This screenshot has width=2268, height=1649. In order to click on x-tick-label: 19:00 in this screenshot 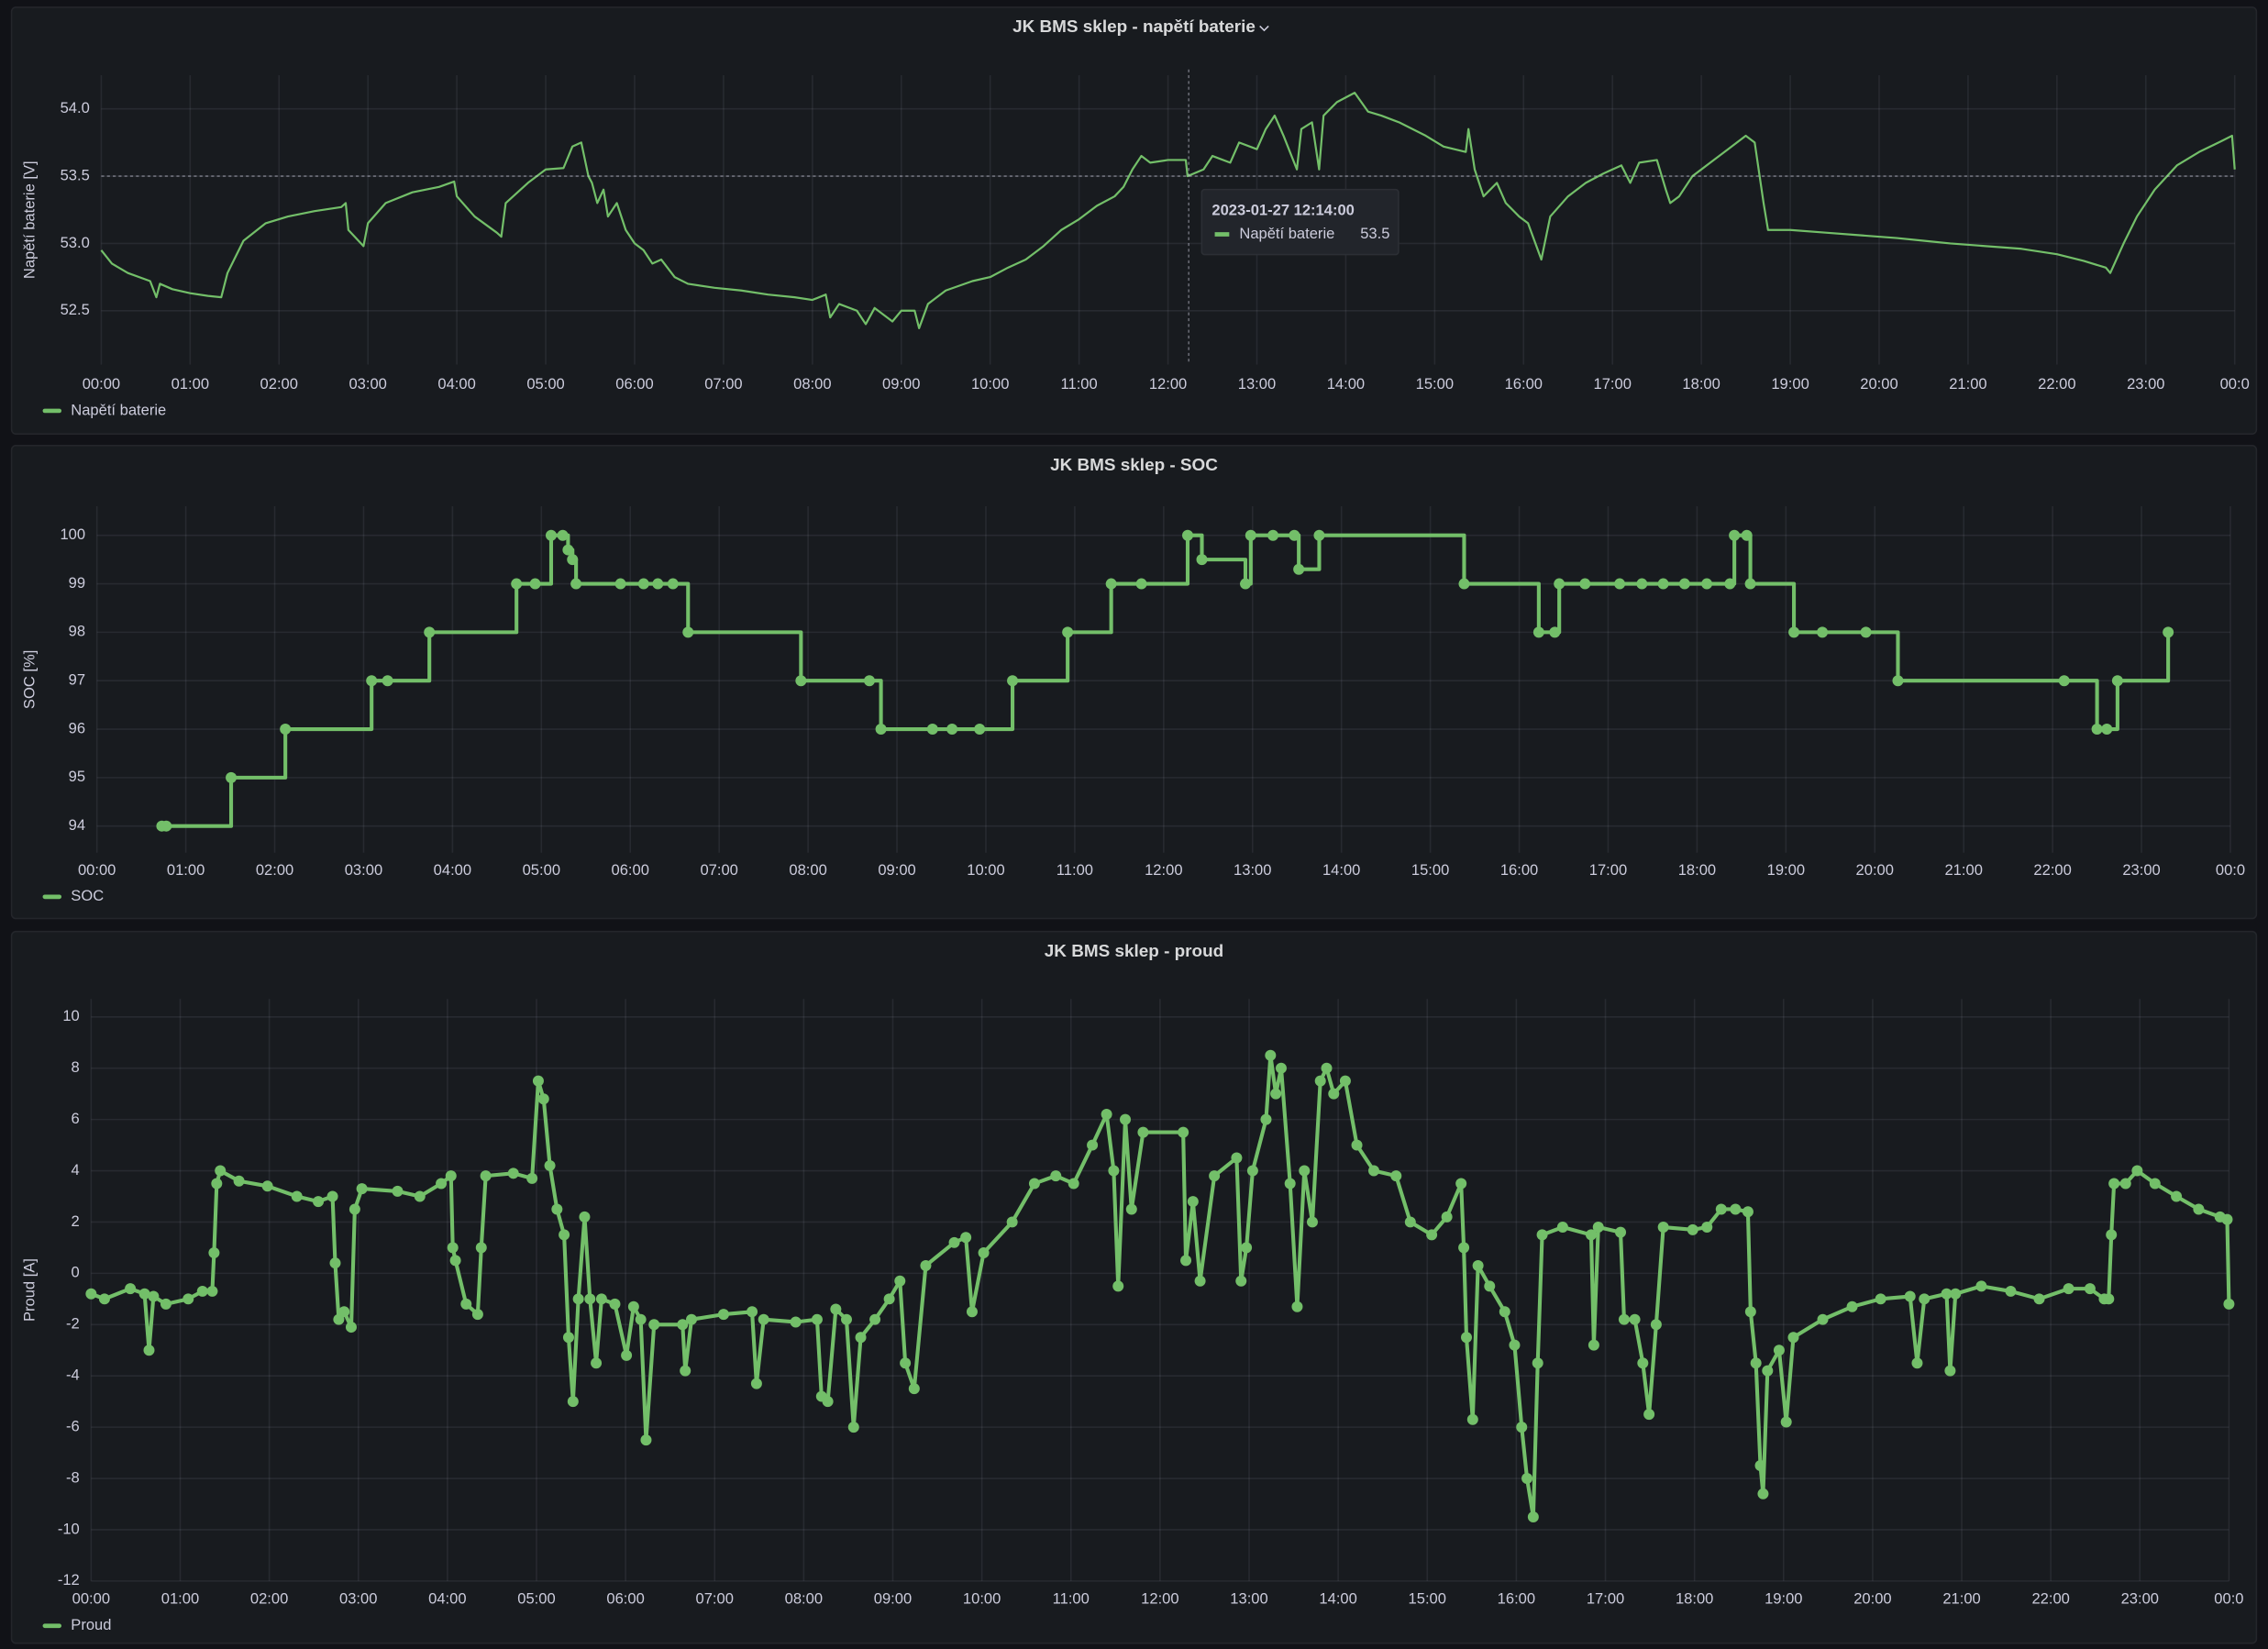, I will do `click(1783, 1599)`.